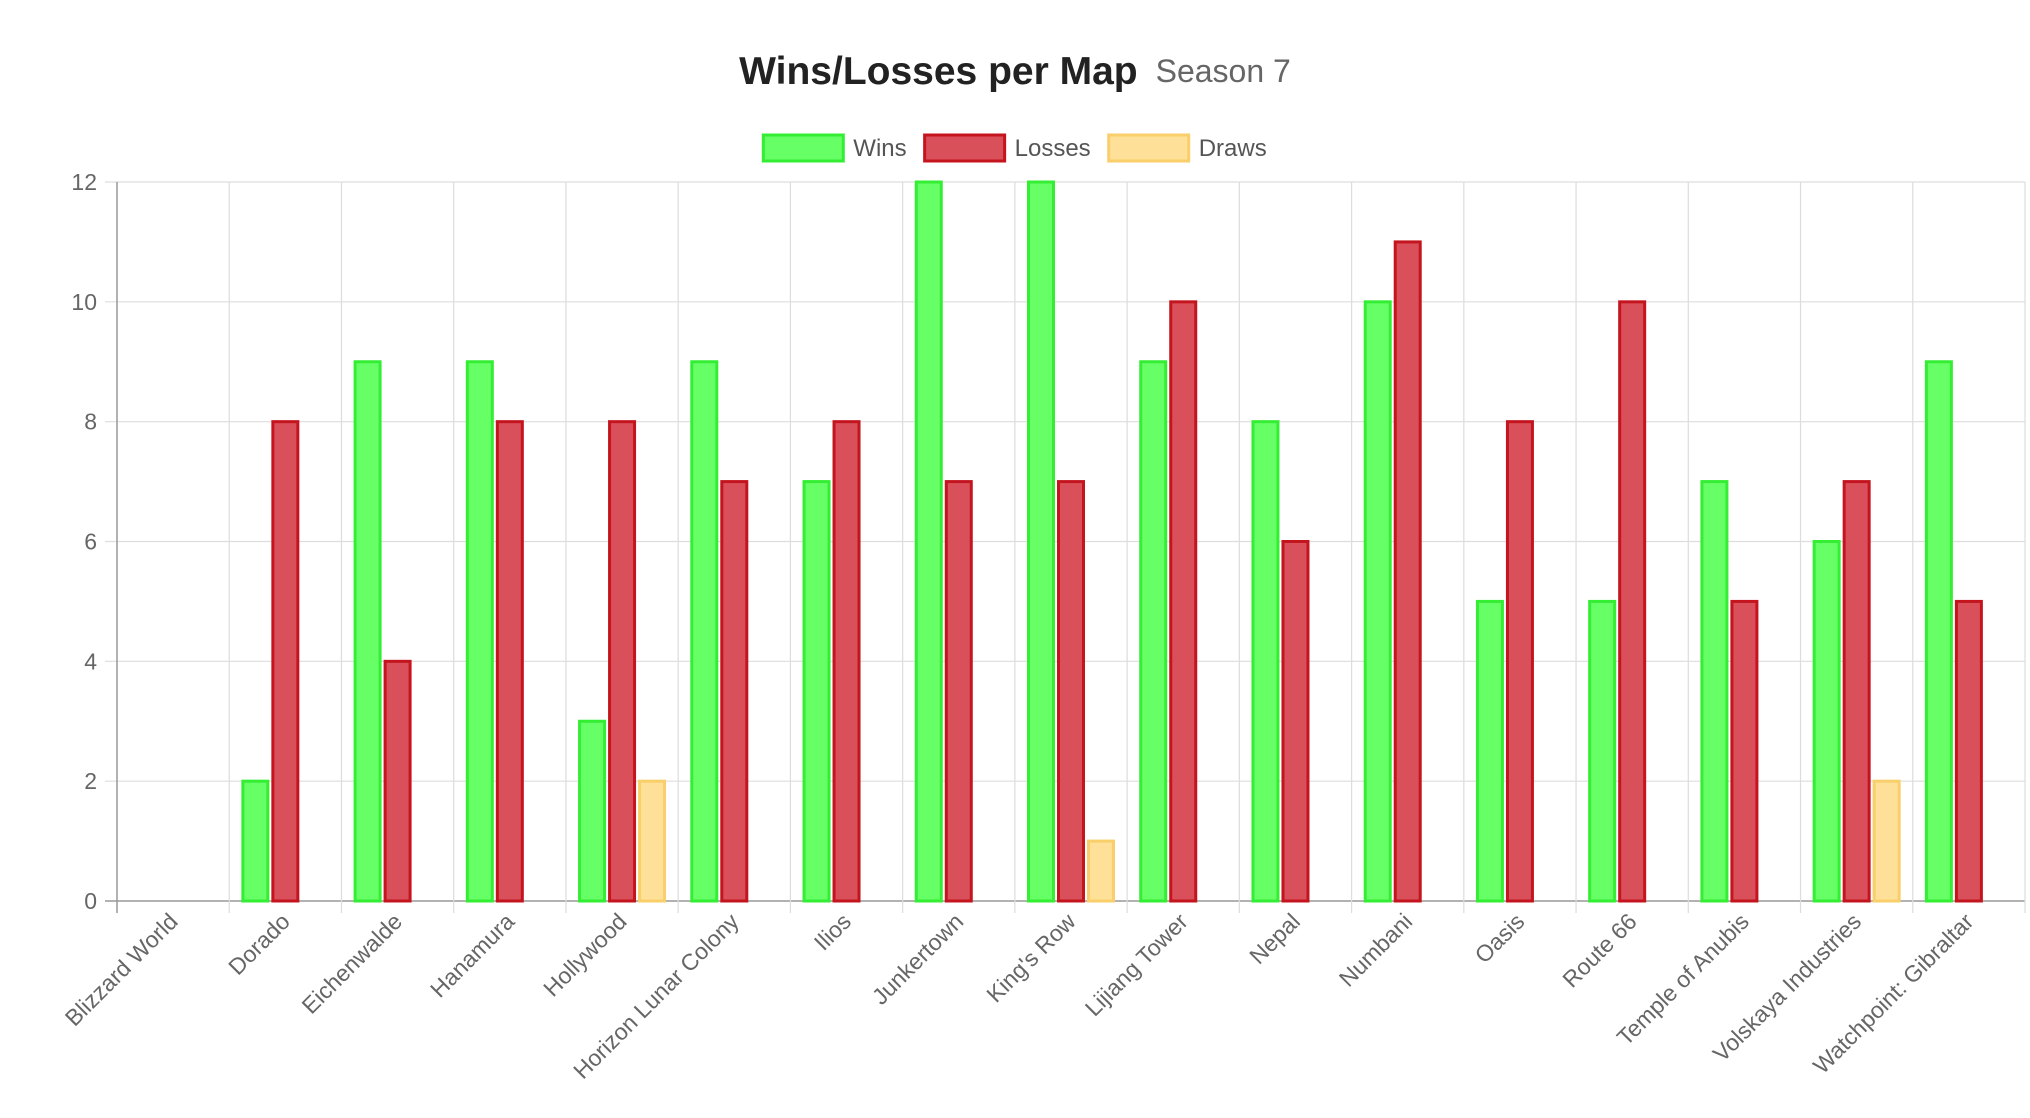 The height and width of the screenshot is (1118, 2030). What do you see at coordinates (1071, 691) in the screenshot?
I see `bar-losses-king-s-row` at bounding box center [1071, 691].